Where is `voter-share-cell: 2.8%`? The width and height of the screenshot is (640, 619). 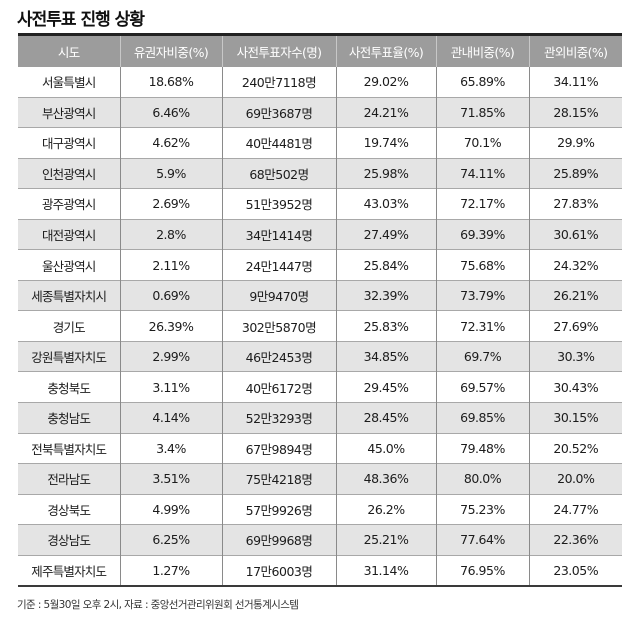
voter-share-cell: 2.8% is located at coordinates (170, 234).